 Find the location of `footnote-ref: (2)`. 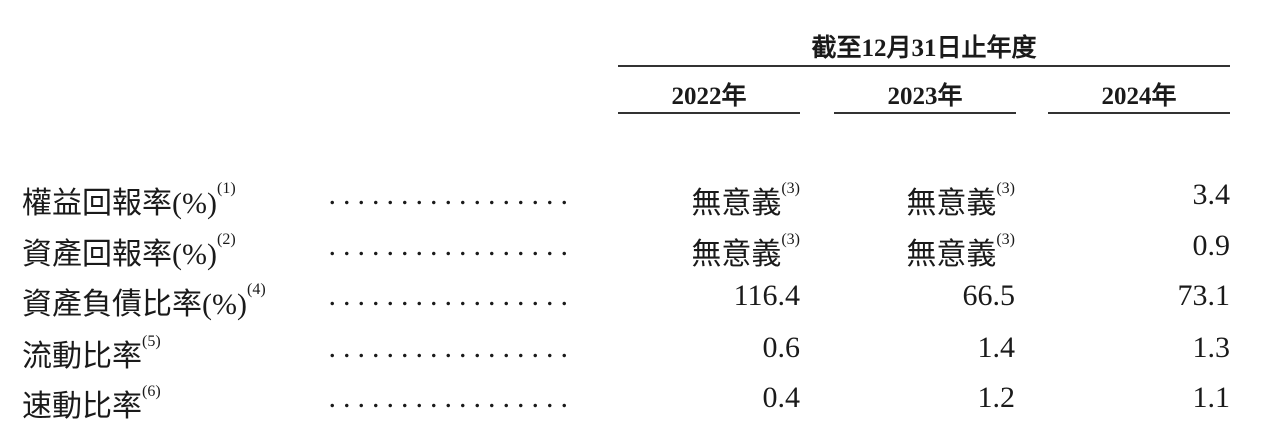

footnote-ref: (2) is located at coordinates (226, 239).